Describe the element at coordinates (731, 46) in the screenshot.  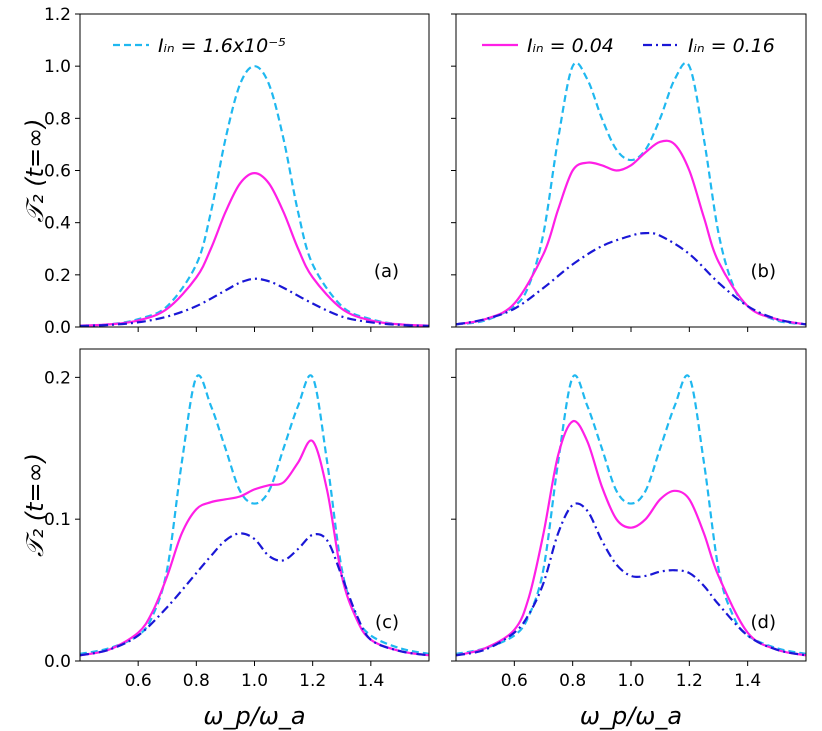
I see `legend-label: Iᵢₙ = 0.16` at that location.